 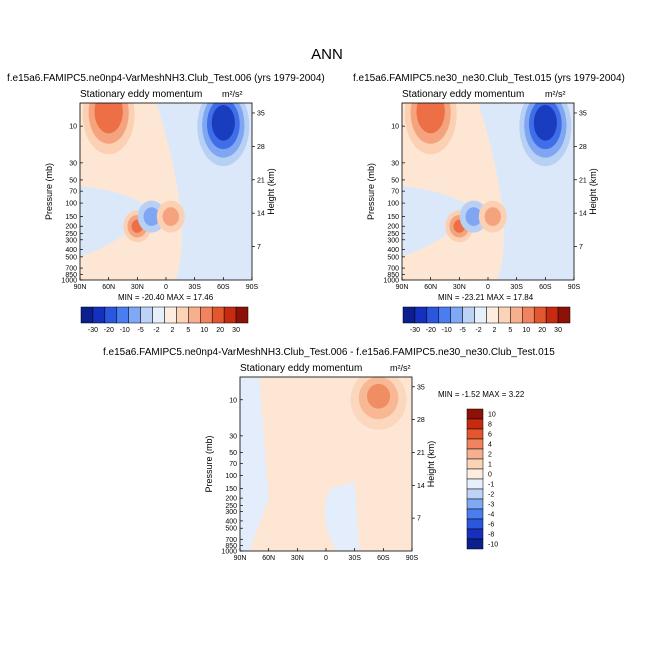 I want to click on panel-1-ytick-label: 200, so click(x=71, y=227).